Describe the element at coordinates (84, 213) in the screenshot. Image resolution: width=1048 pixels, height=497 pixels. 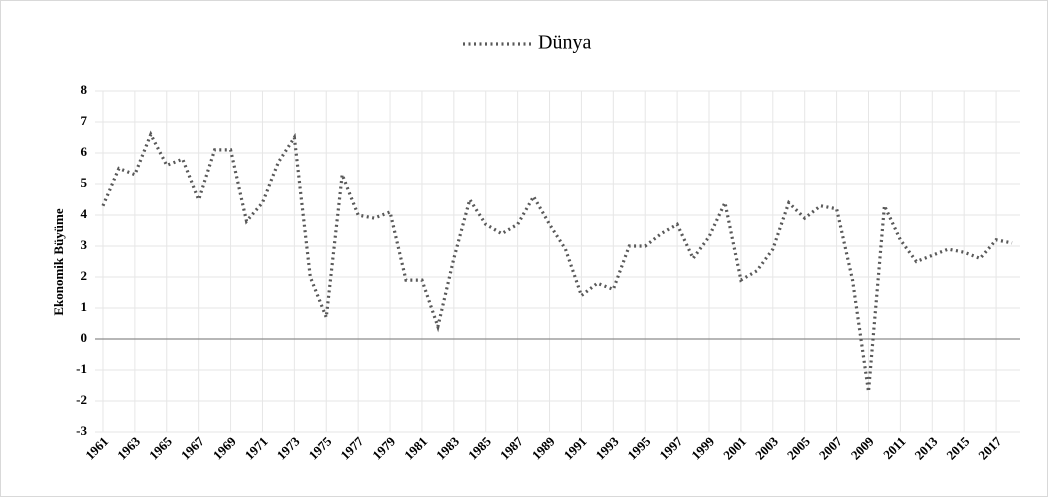
I see `y-tick-label: 4` at that location.